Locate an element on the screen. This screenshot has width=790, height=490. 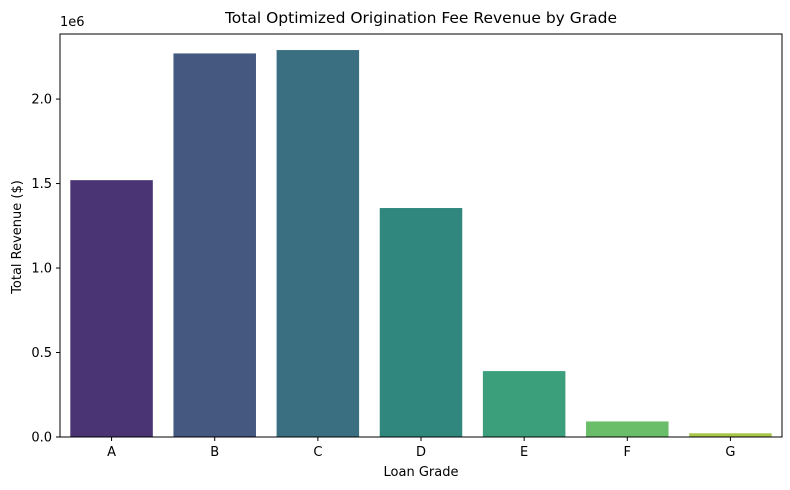
y-tick-label: 2.0 is located at coordinates (41, 100).